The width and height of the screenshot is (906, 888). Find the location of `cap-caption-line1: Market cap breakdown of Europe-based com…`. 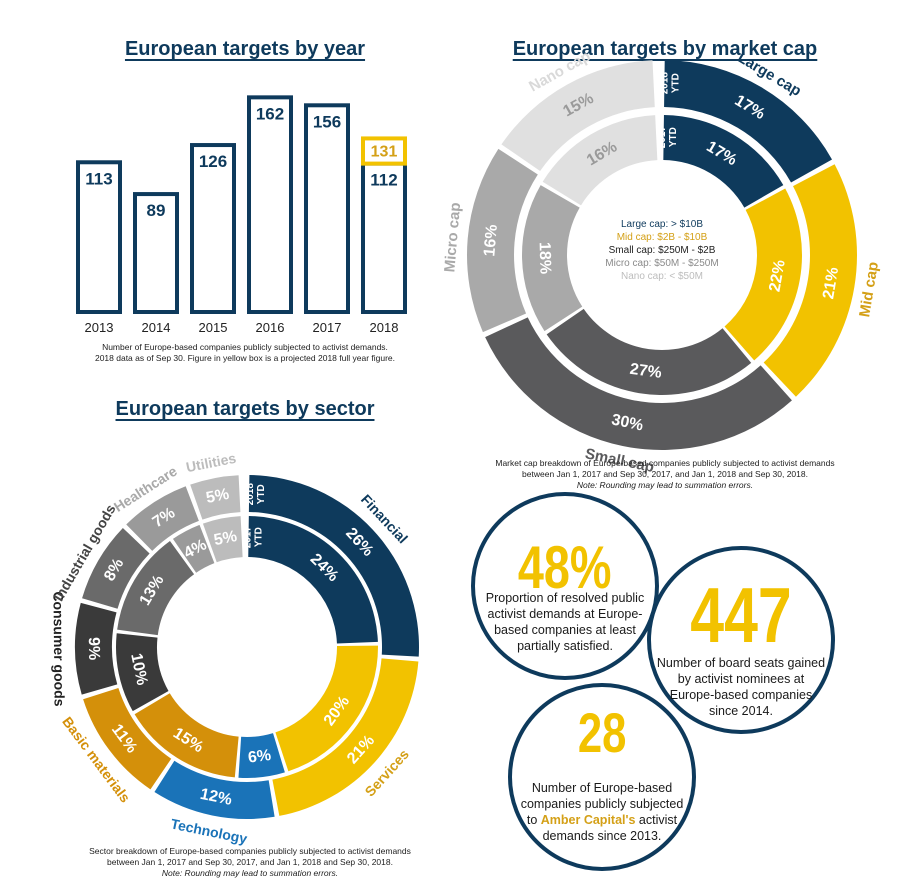

cap-caption-line1: Market cap breakdown of Europe-based com… is located at coordinates (665, 463).